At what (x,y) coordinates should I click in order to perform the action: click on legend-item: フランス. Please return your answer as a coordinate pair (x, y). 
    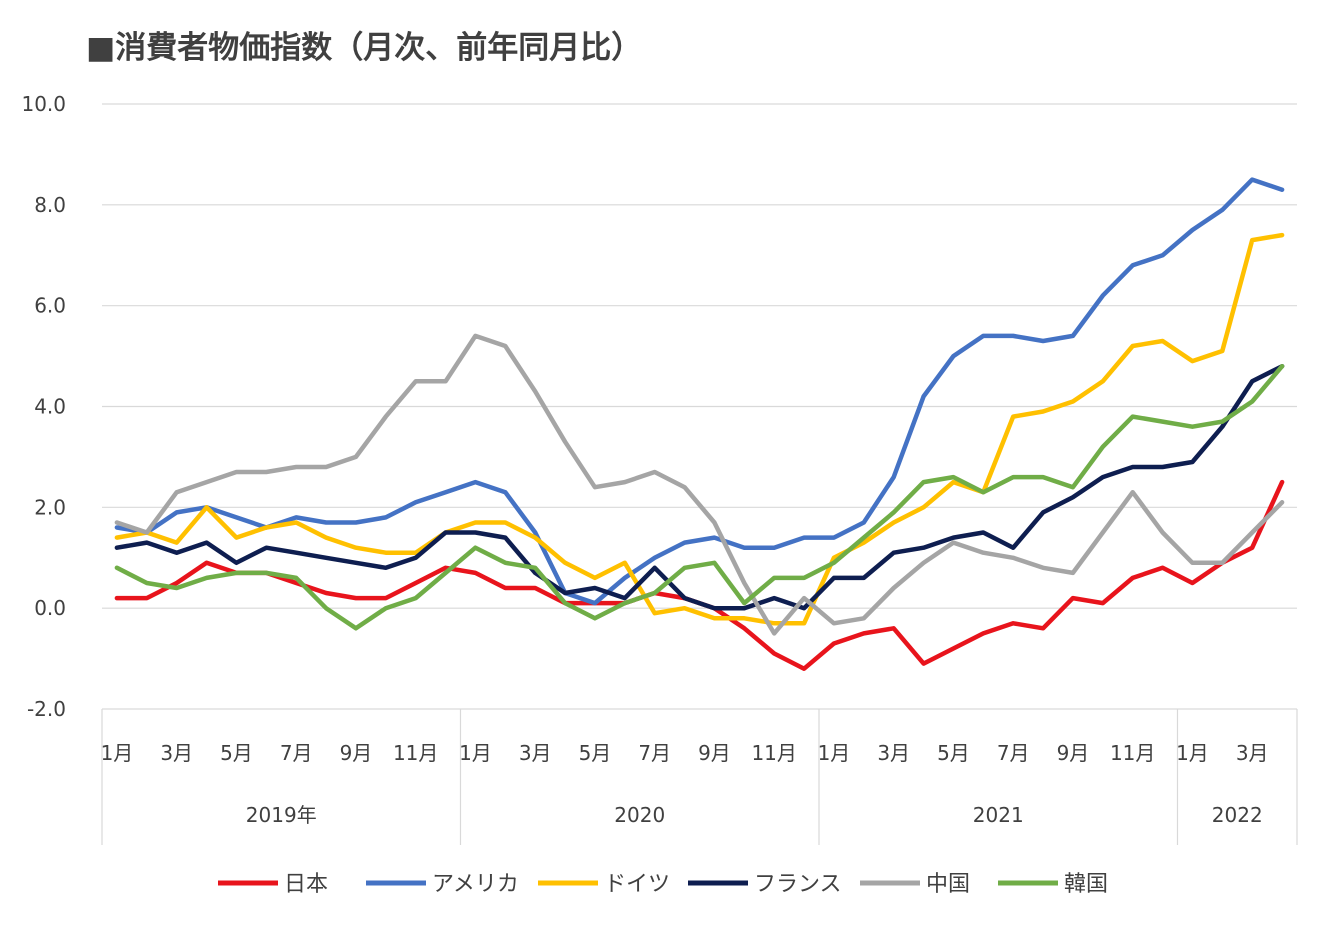
    Looking at the image, I should click on (765, 884).